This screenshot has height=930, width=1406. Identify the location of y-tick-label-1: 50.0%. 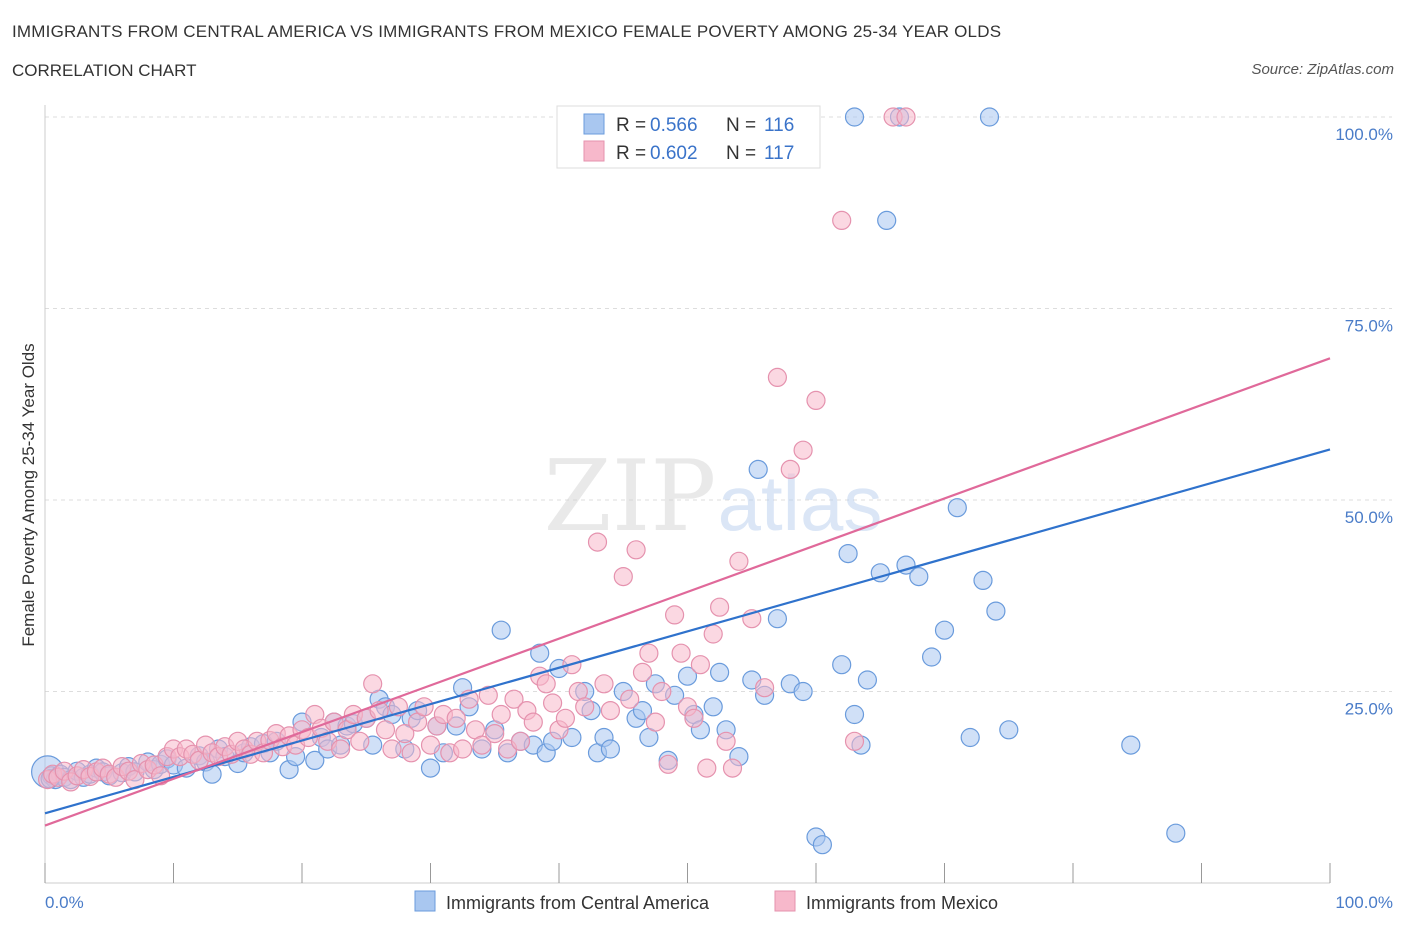
(1369, 517).